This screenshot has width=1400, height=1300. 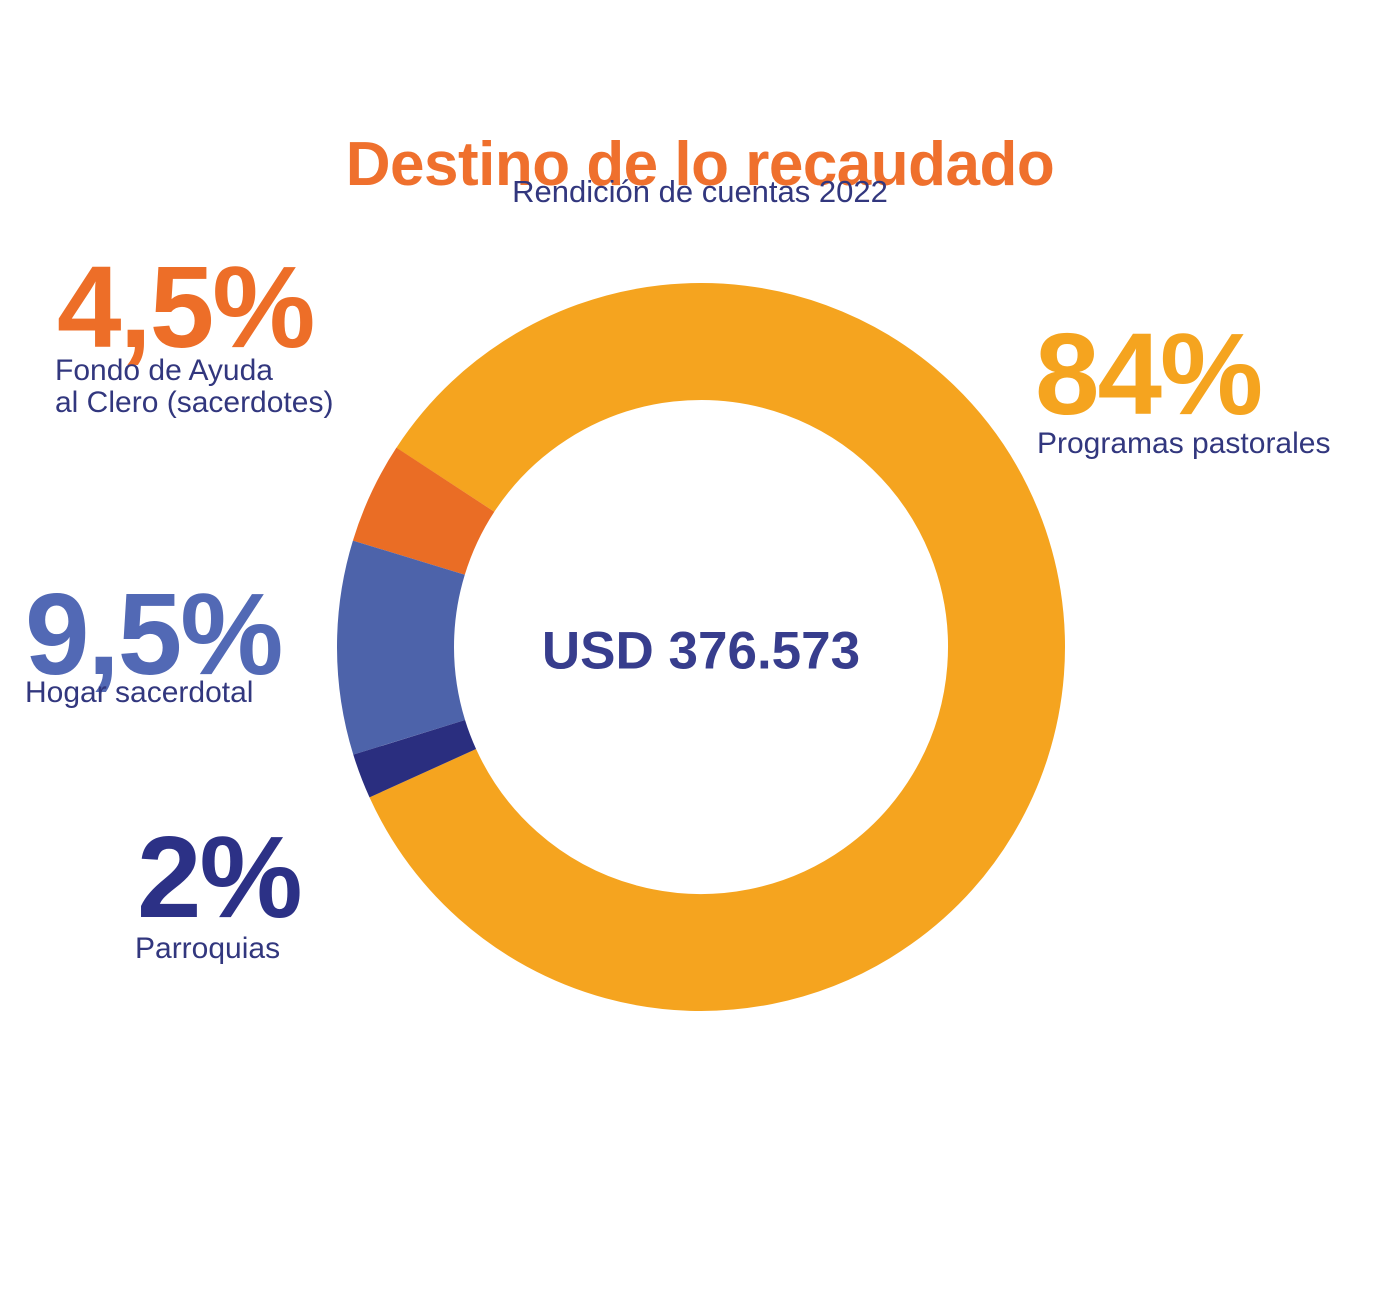 What do you see at coordinates (415, 758) in the screenshot?
I see `donut-slice-parroquias` at bounding box center [415, 758].